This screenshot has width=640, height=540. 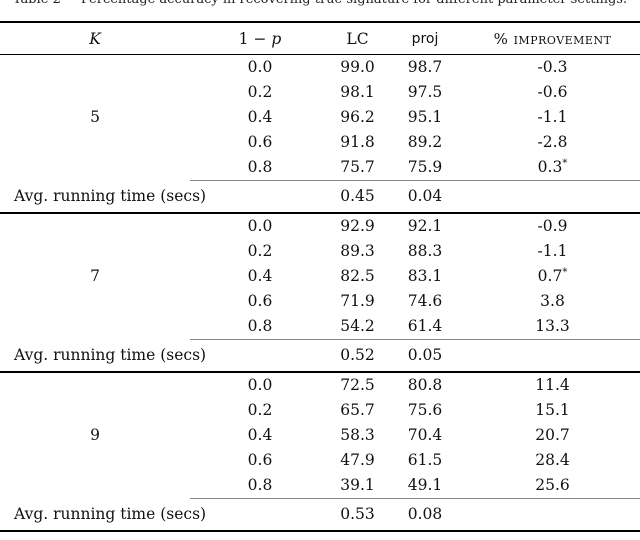 I want to click on improvement-value-cell: -2.8, so click(x=552, y=141).